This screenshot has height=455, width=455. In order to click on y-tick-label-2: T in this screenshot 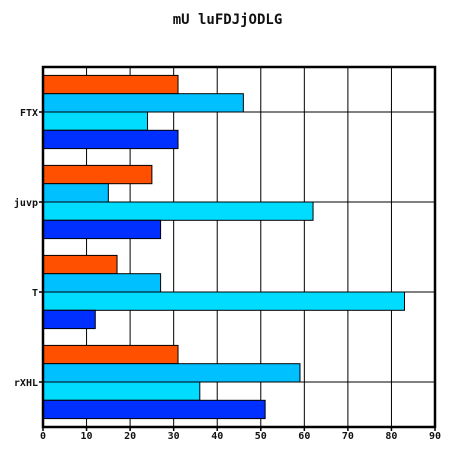, I will do `click(35, 293)`.